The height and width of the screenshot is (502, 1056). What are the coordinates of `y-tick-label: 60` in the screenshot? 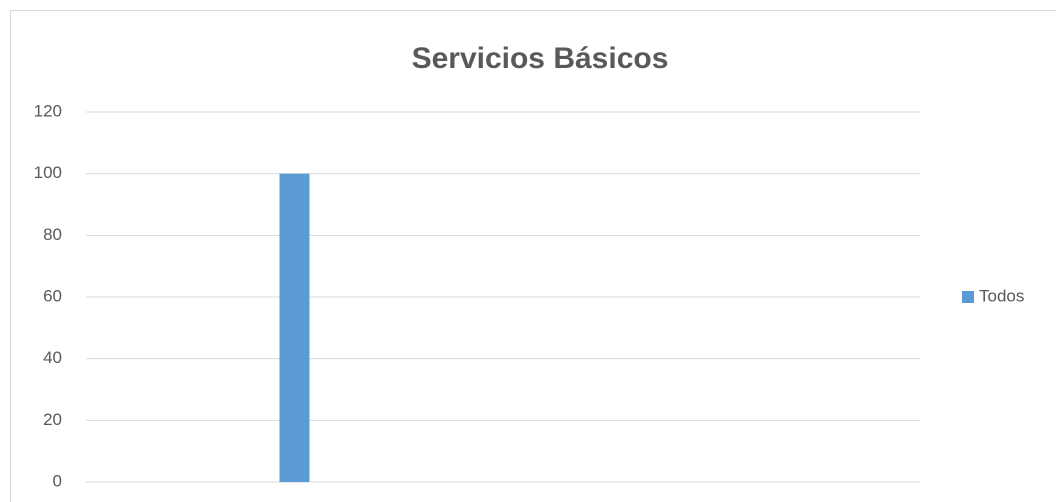 It's located at (52, 295).